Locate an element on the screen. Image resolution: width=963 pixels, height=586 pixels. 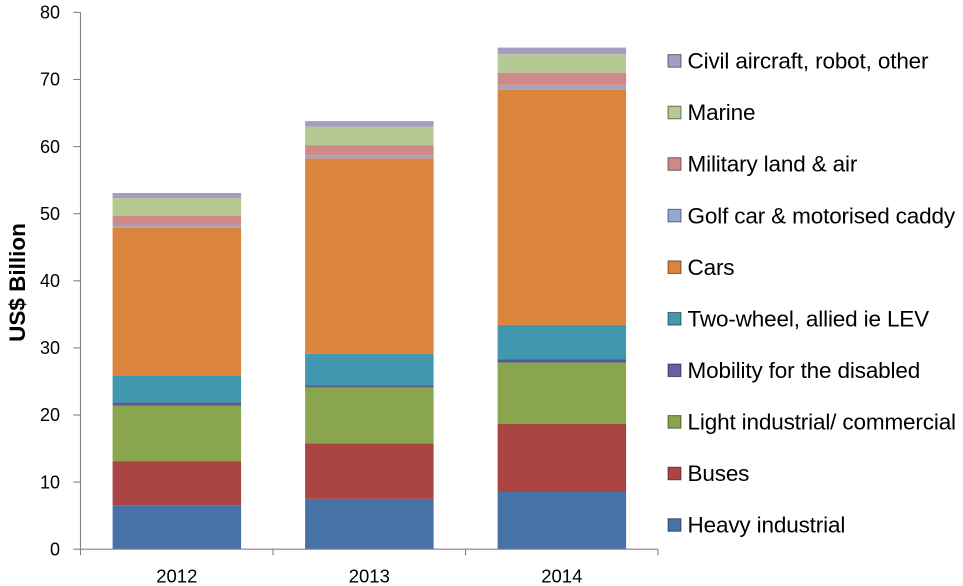
svg-text: Buses is located at coordinates (719, 473).